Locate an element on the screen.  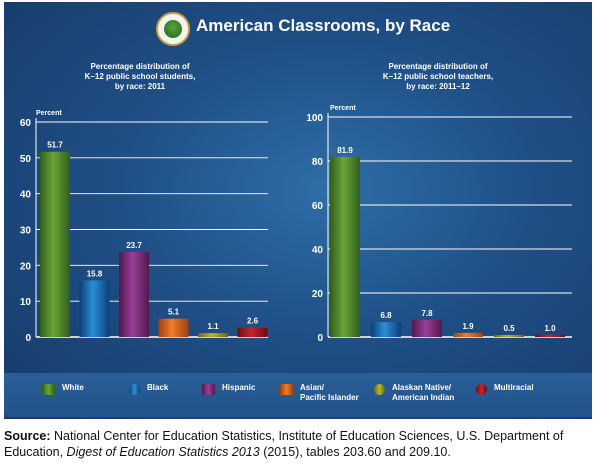
legend-item: Alaskan Native/ American Indian is located at coordinates (414, 393).